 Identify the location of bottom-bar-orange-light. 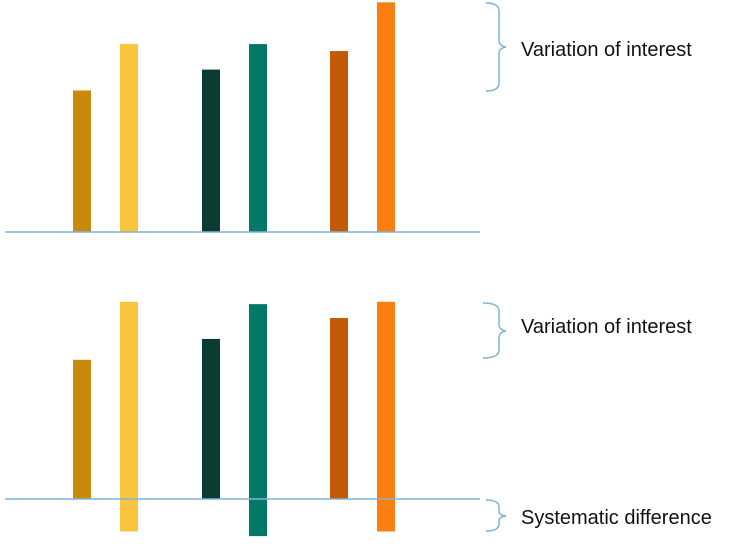
(386, 416).